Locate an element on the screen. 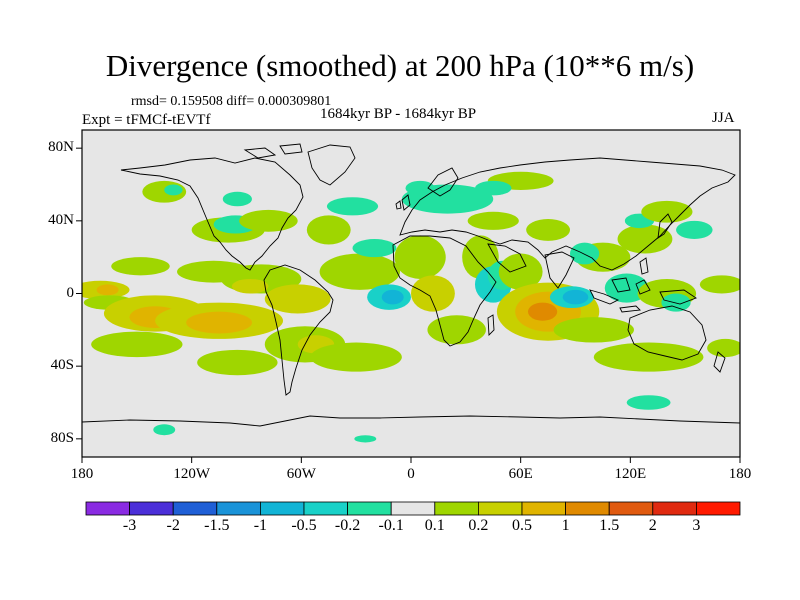 This screenshot has width=800, height=600. season-label: JJA is located at coordinates (723, 118).